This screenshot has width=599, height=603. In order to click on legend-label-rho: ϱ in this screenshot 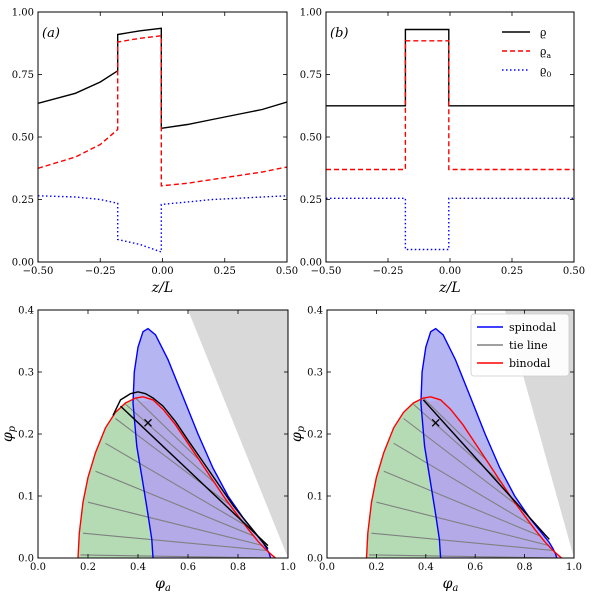, I will do `click(543, 32)`.